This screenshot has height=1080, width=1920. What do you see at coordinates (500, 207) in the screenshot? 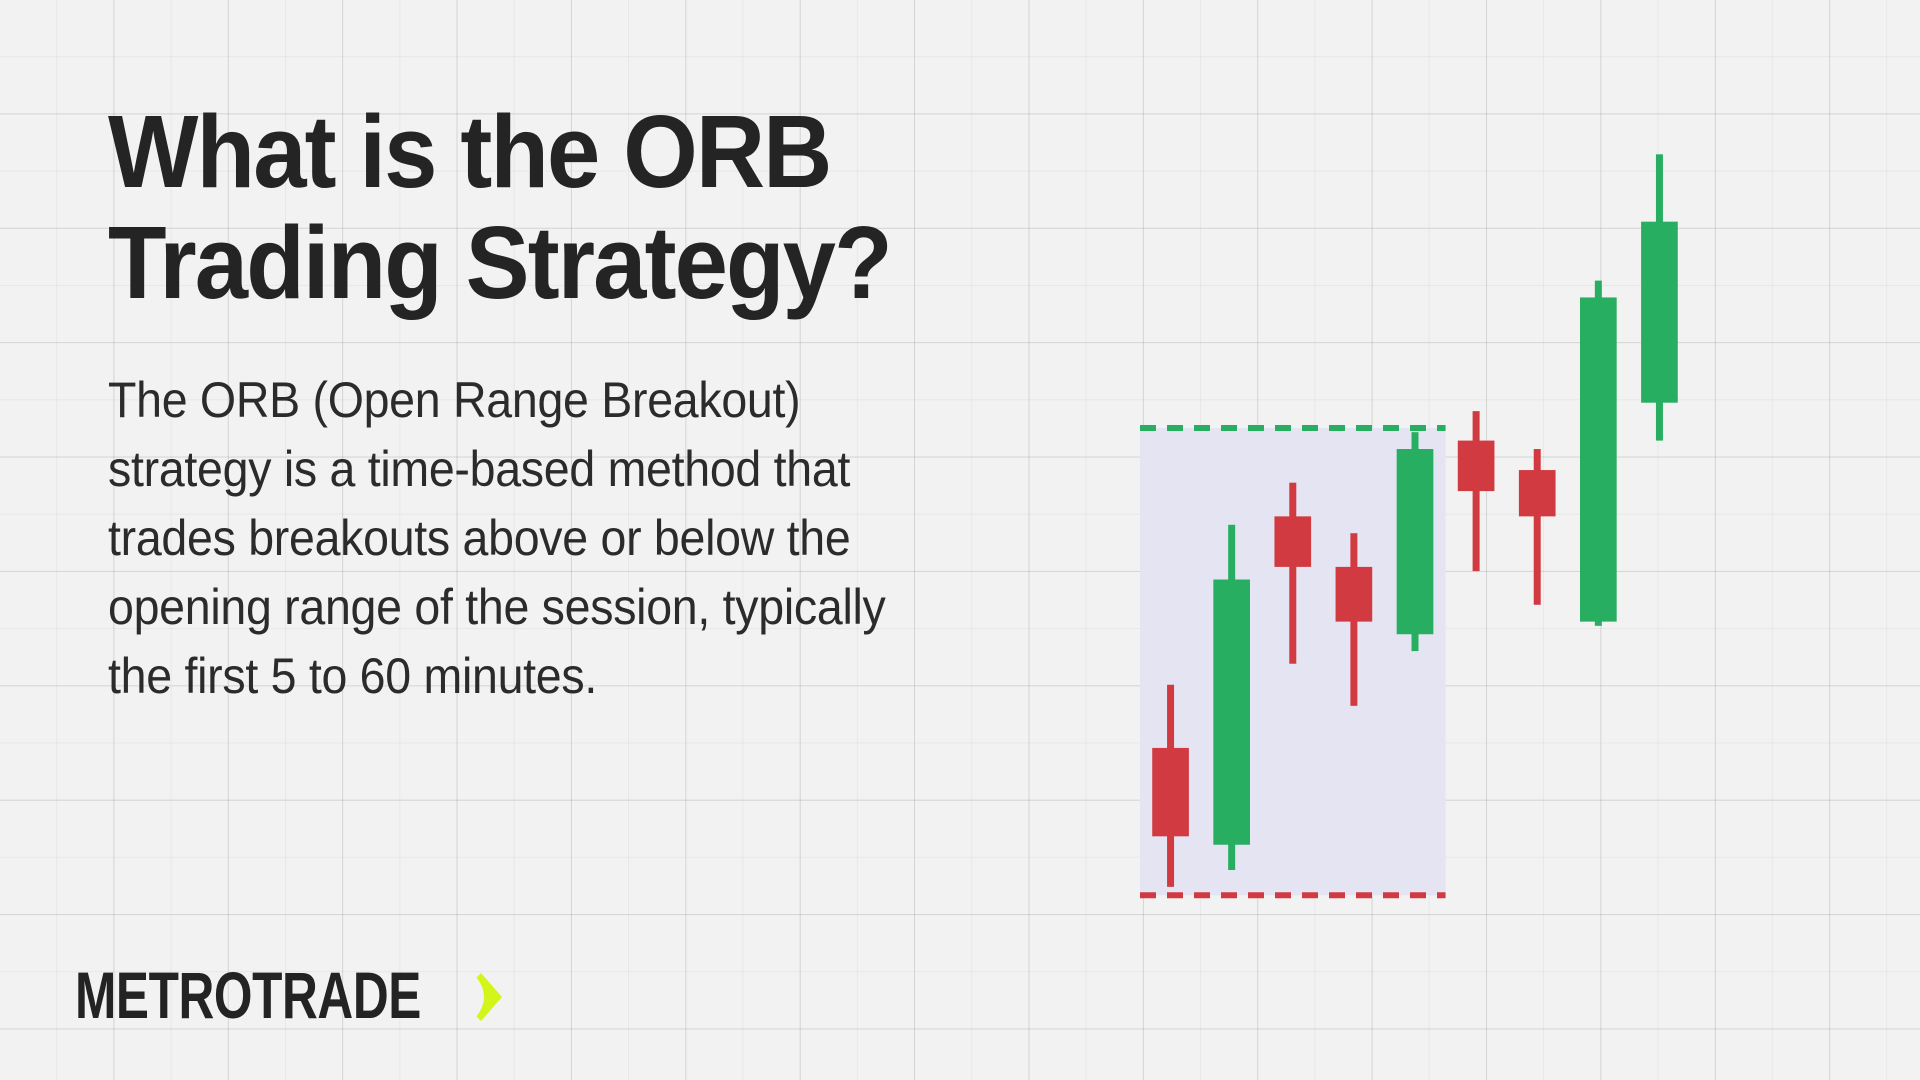
I see `page-title: What is the ORB Trading Strategy?` at bounding box center [500, 207].